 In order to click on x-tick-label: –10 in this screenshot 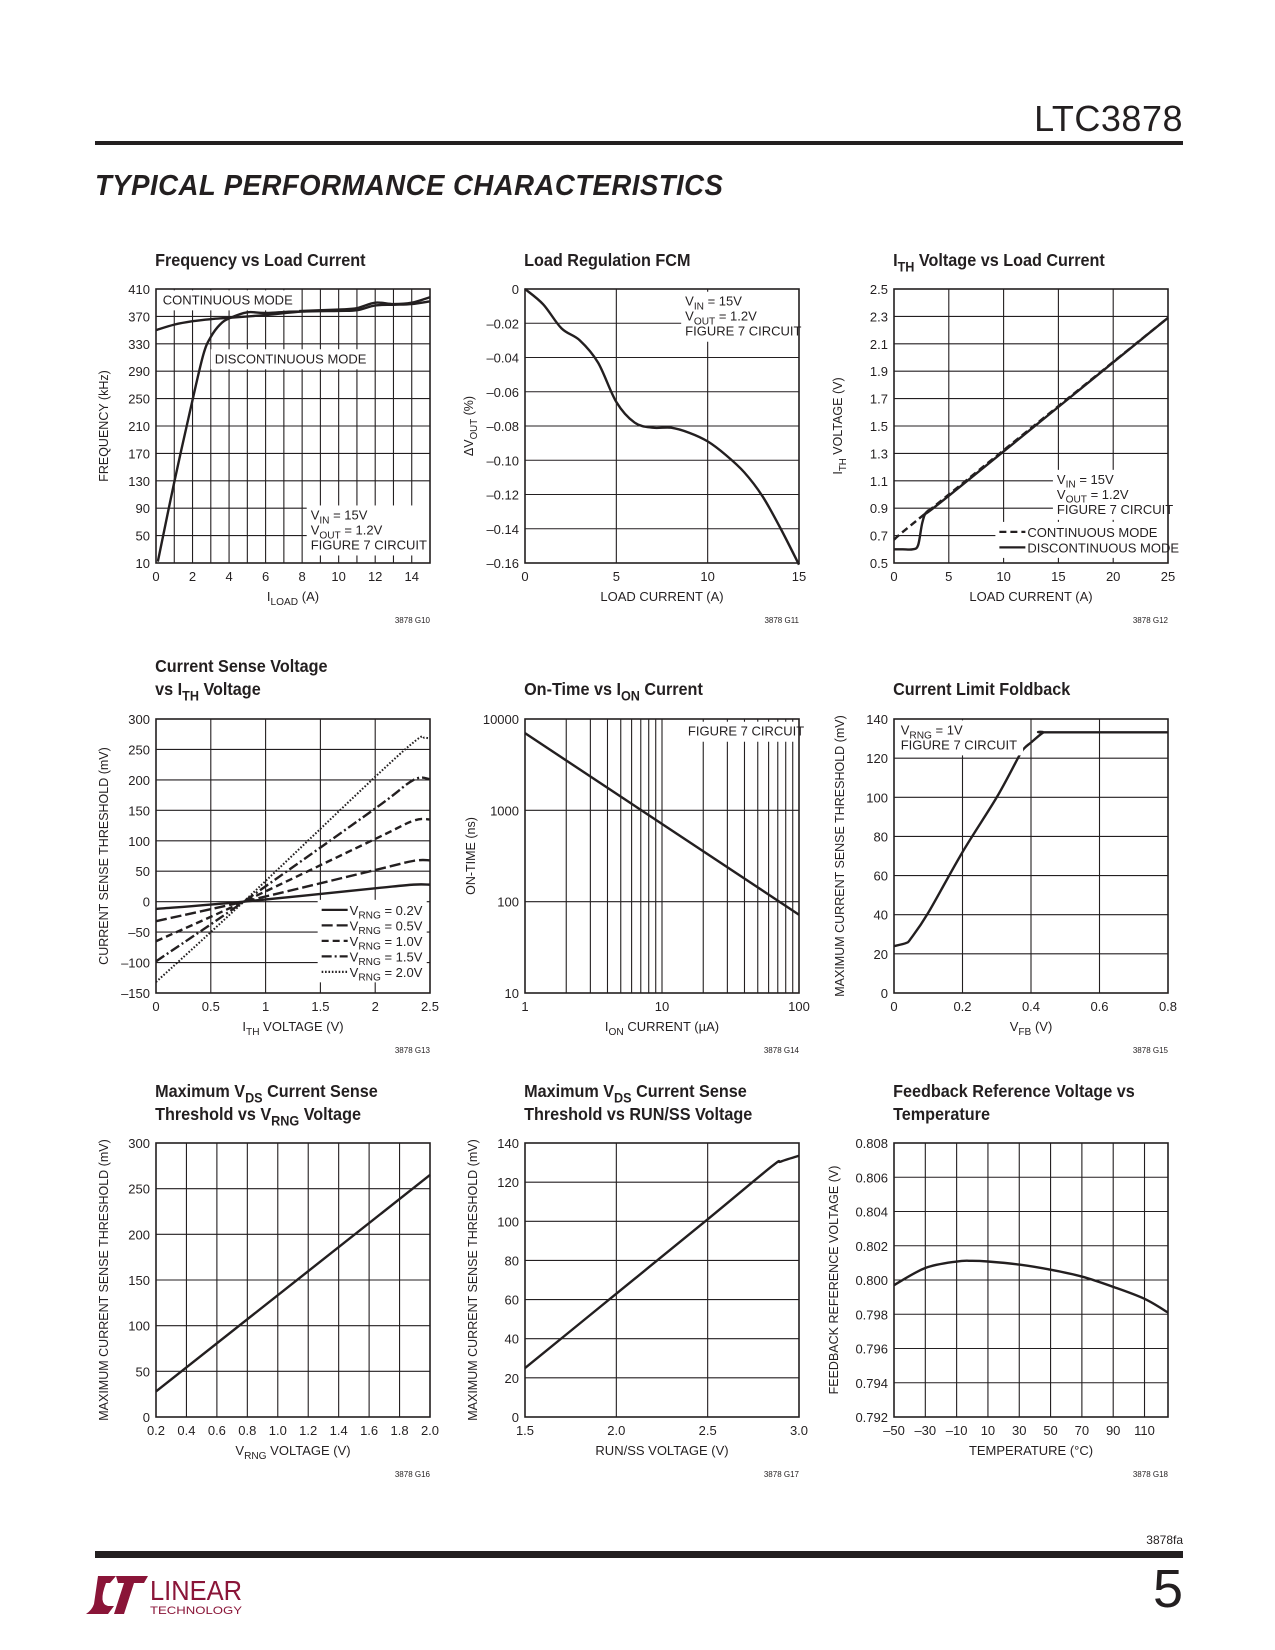, I will do `click(957, 1430)`.